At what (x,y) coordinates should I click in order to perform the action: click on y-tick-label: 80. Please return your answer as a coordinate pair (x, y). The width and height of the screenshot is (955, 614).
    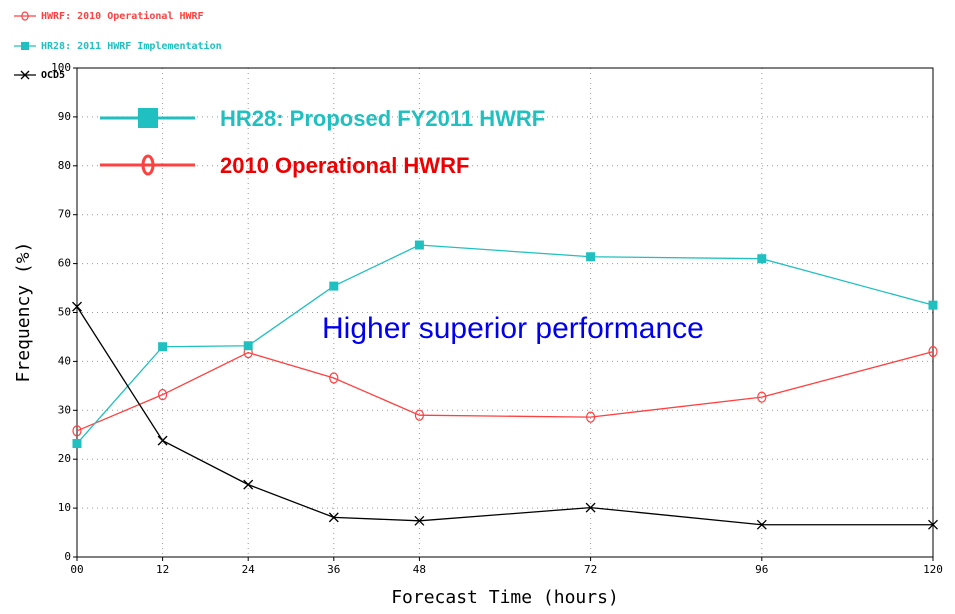
    Looking at the image, I should click on (64, 165).